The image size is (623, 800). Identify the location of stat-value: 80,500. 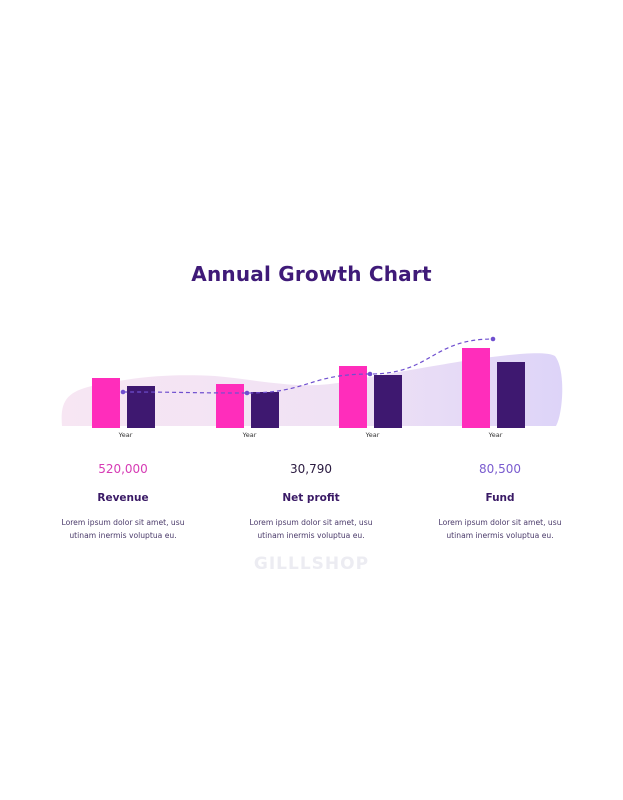
(500, 469).